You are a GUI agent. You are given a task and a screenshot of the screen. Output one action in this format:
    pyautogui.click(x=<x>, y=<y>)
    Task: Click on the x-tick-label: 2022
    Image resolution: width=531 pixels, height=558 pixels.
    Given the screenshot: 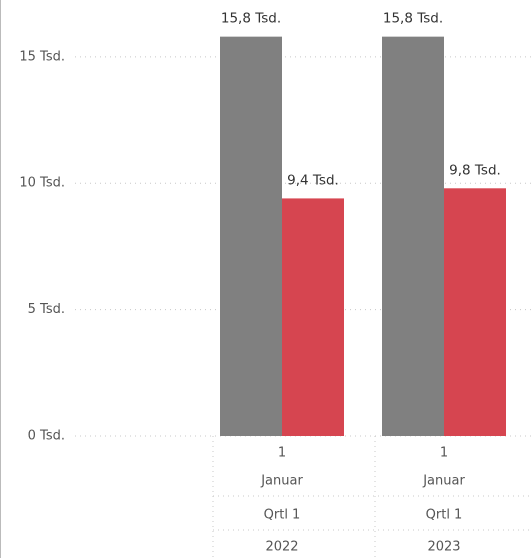 What is the action you would take?
    pyautogui.click(x=281, y=547)
    